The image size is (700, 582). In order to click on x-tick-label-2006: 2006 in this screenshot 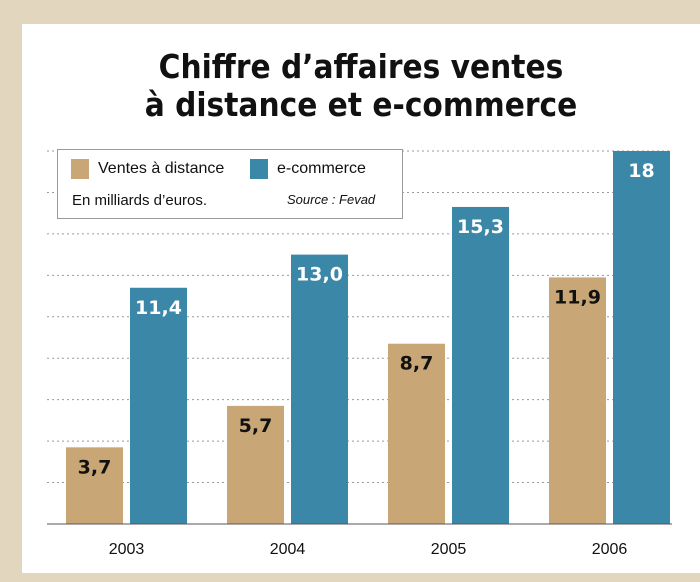, I will do `click(610, 549)`.